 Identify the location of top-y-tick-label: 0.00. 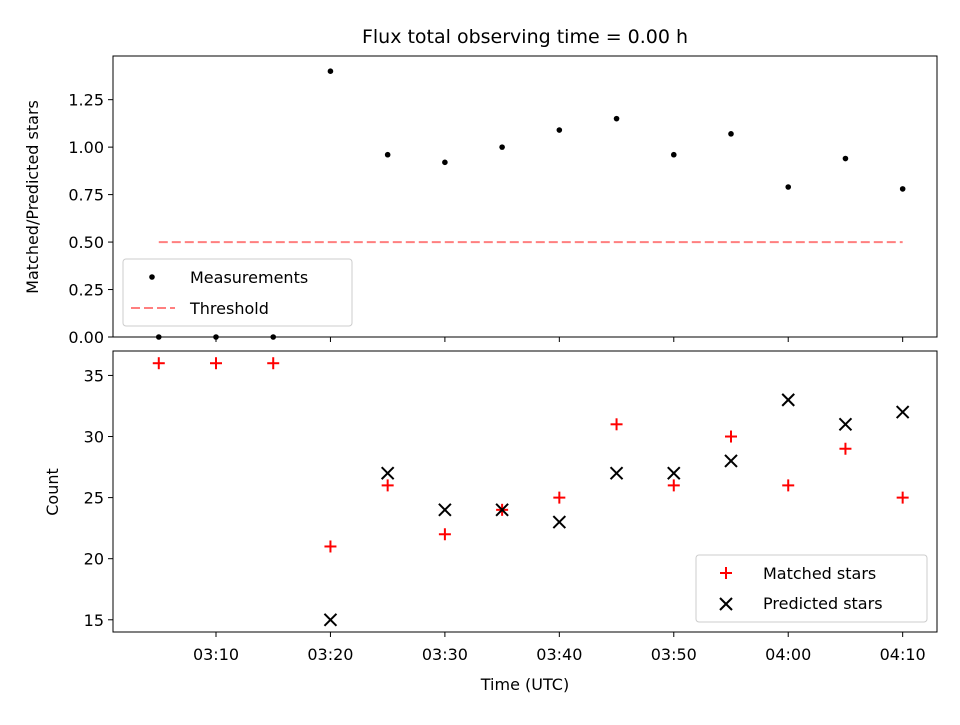
(86, 337).